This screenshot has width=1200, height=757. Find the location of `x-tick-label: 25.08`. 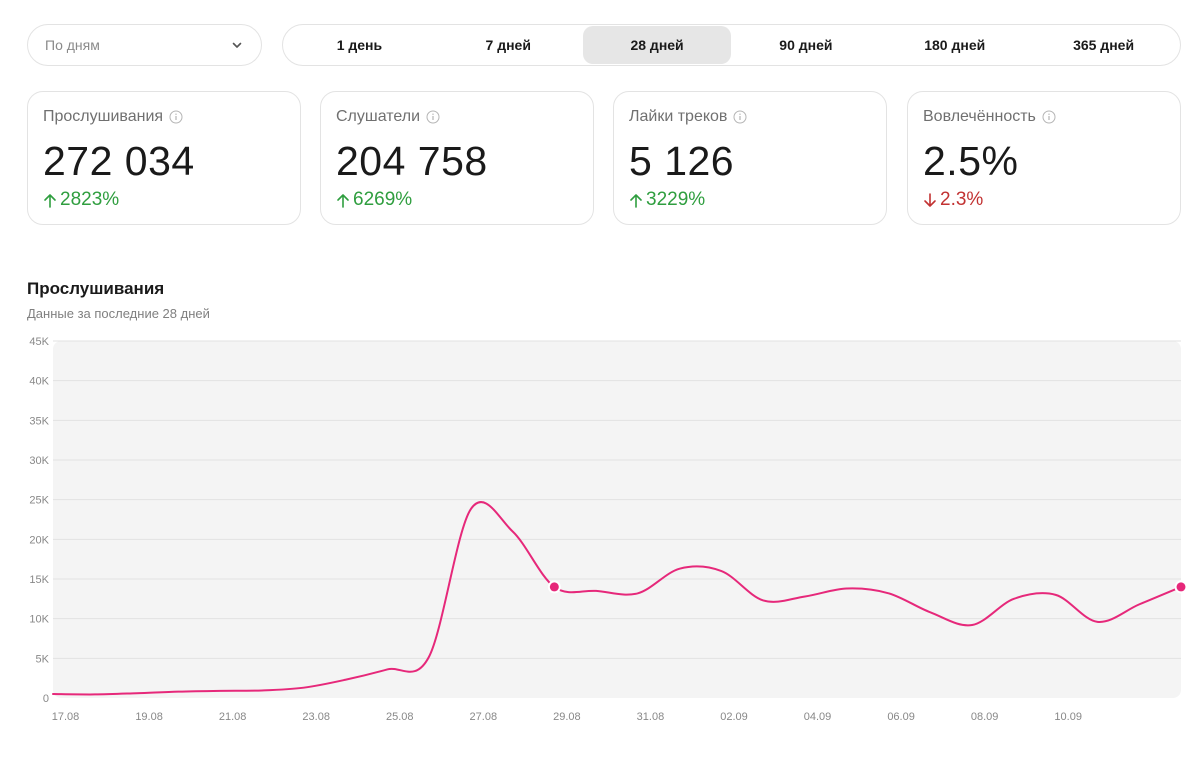

x-tick-label: 25.08 is located at coordinates (400, 717).